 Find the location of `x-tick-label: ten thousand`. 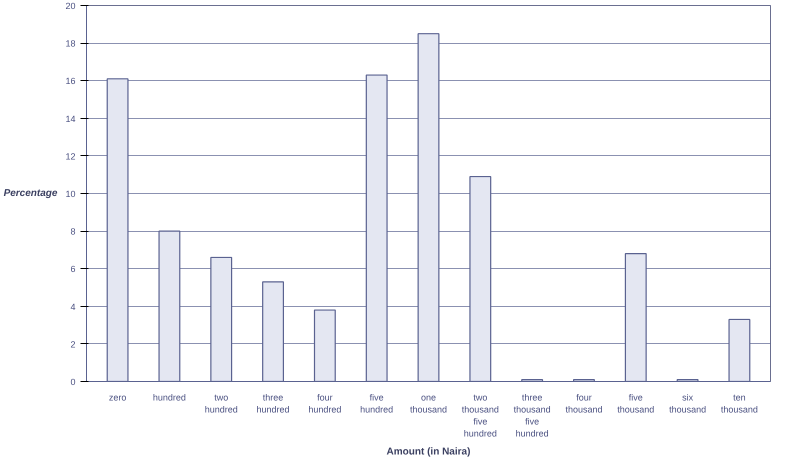

x-tick-label: ten thousand is located at coordinates (739, 403).